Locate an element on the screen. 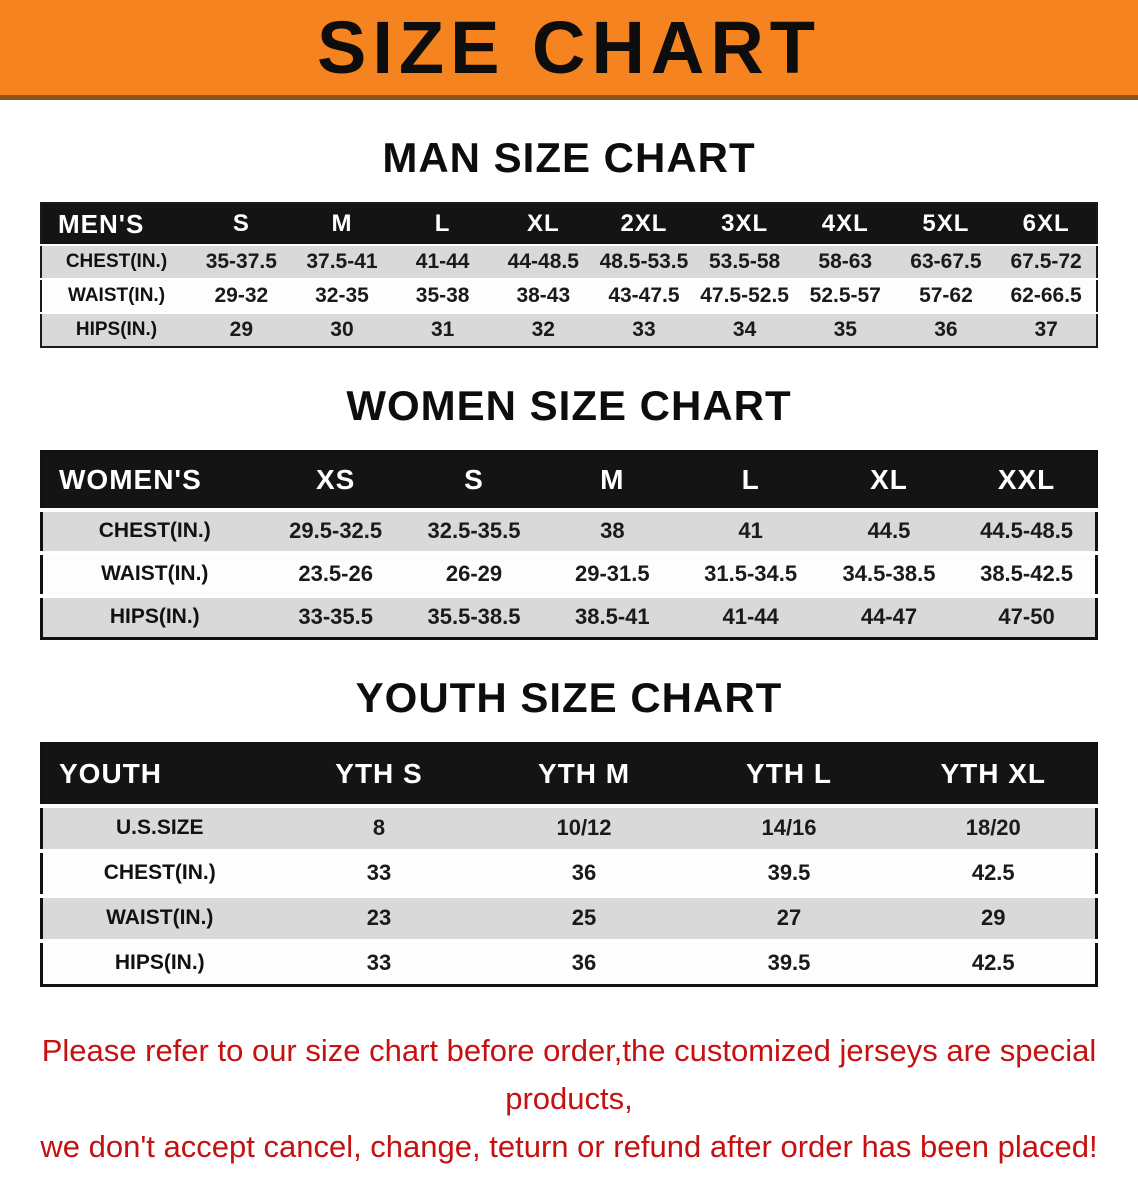  table-category-header: YOUTH is located at coordinates (159, 774).